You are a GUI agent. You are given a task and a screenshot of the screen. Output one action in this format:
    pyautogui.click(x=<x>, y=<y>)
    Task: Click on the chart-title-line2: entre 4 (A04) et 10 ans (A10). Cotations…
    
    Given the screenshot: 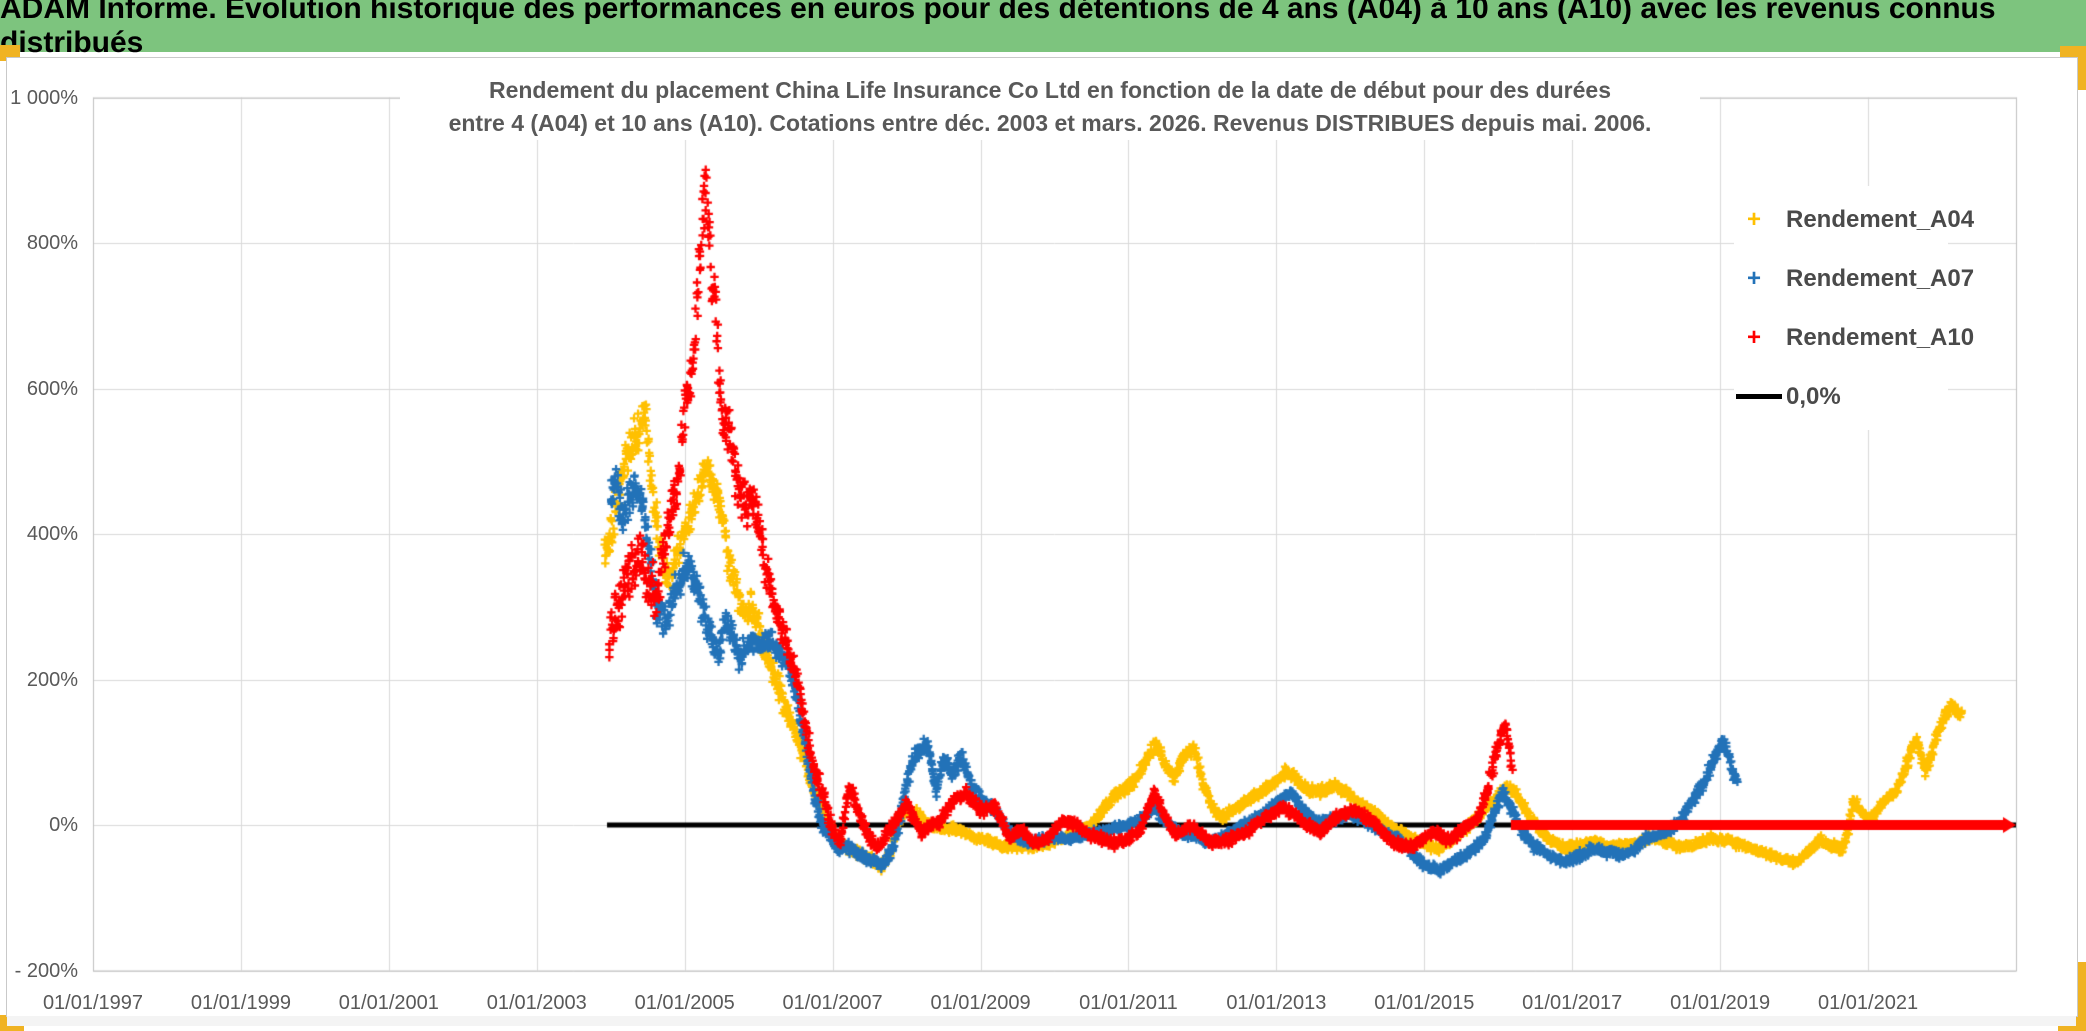 What is the action you would take?
    pyautogui.click(x=1050, y=123)
    